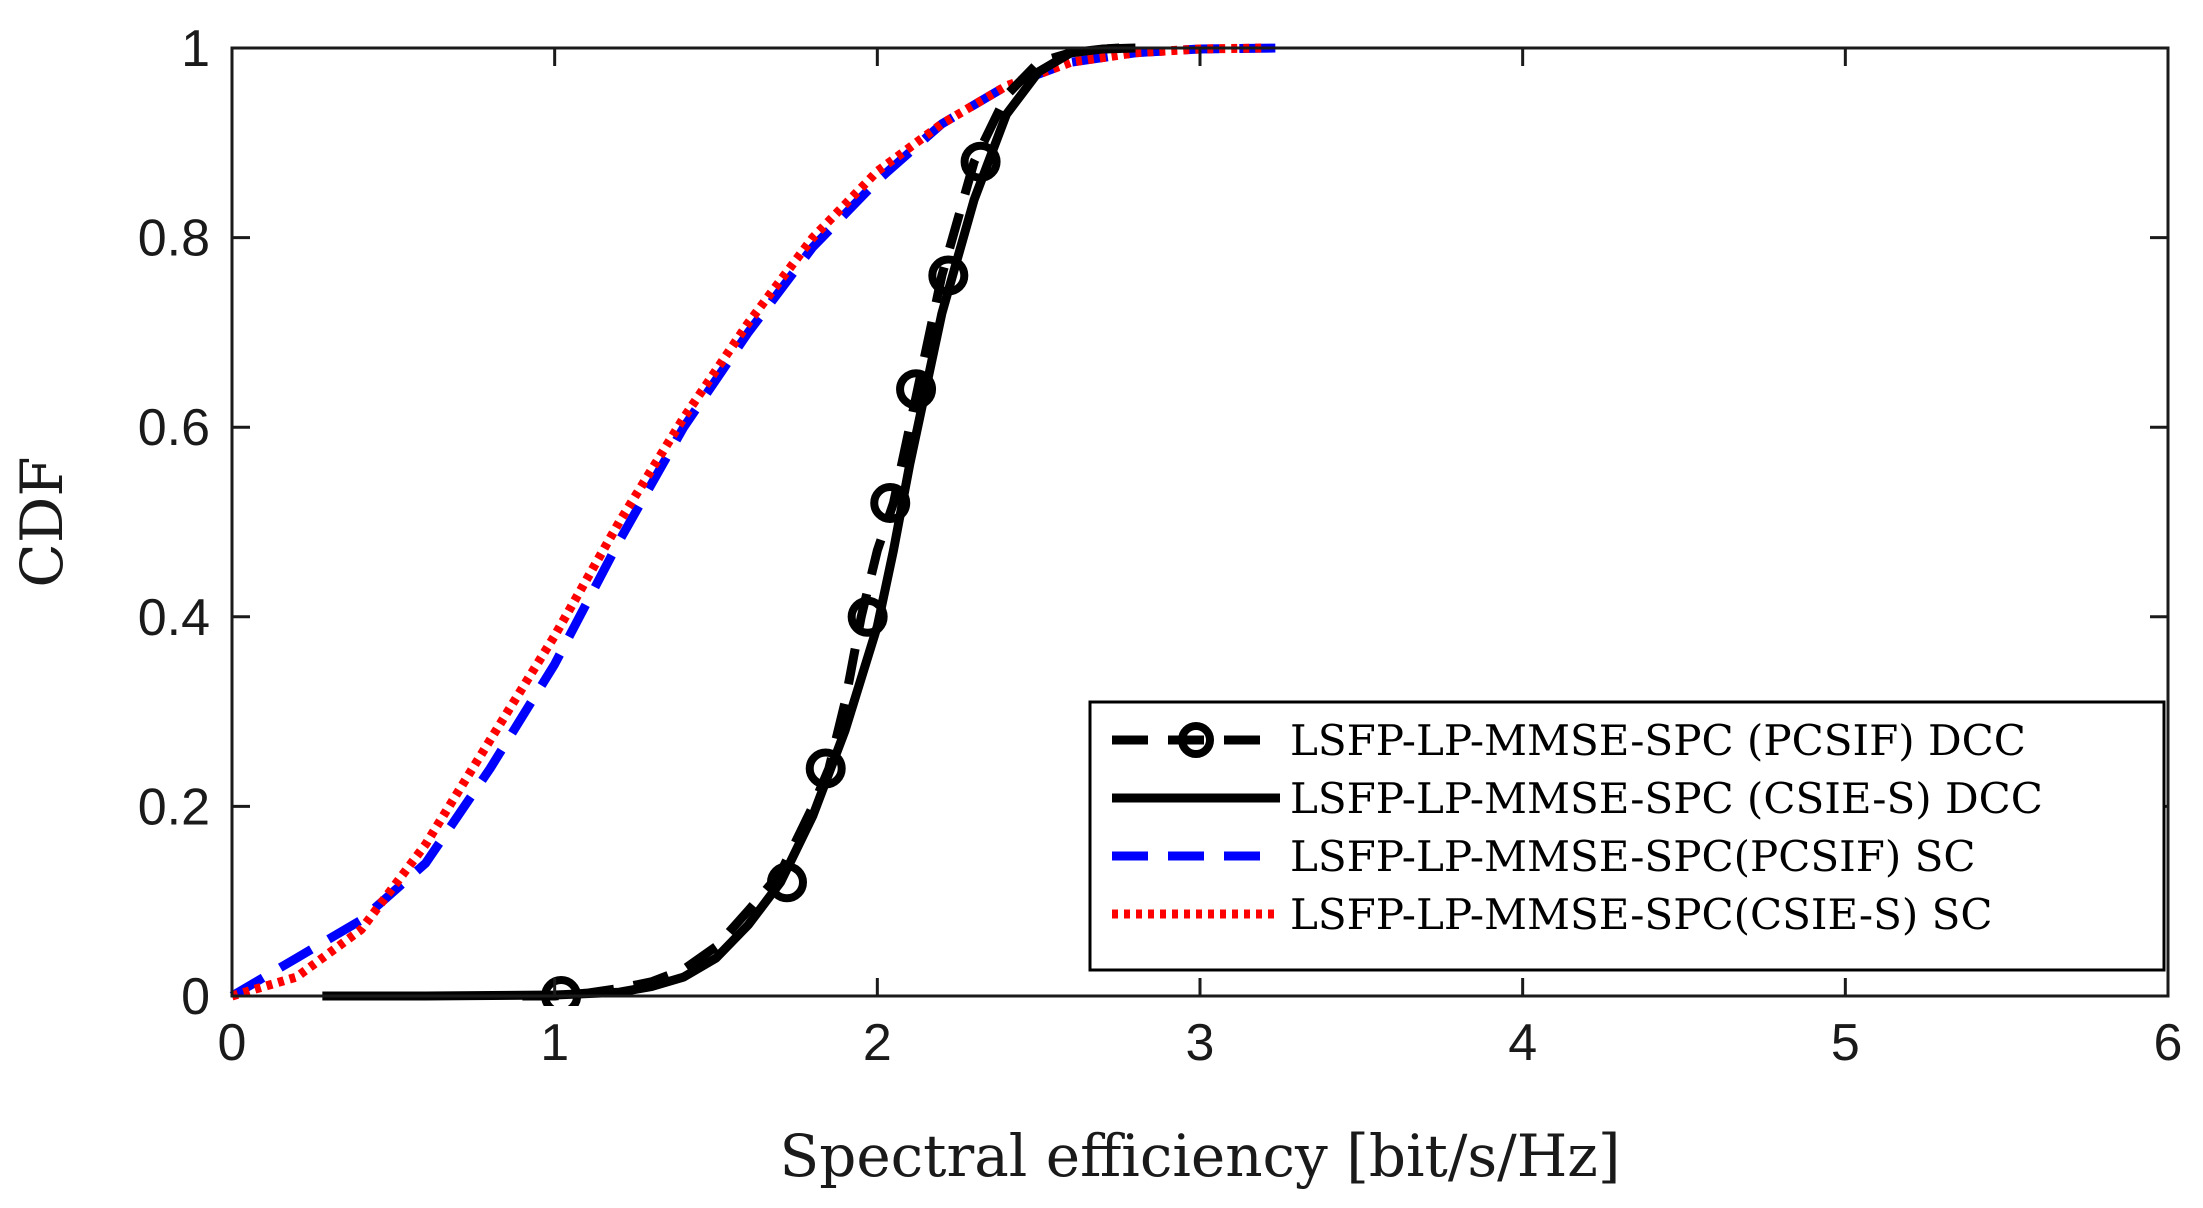 The height and width of the screenshot is (1208, 2203). Describe the element at coordinates (1845, 1043) in the screenshot. I see `x-tick-label: 5` at that location.